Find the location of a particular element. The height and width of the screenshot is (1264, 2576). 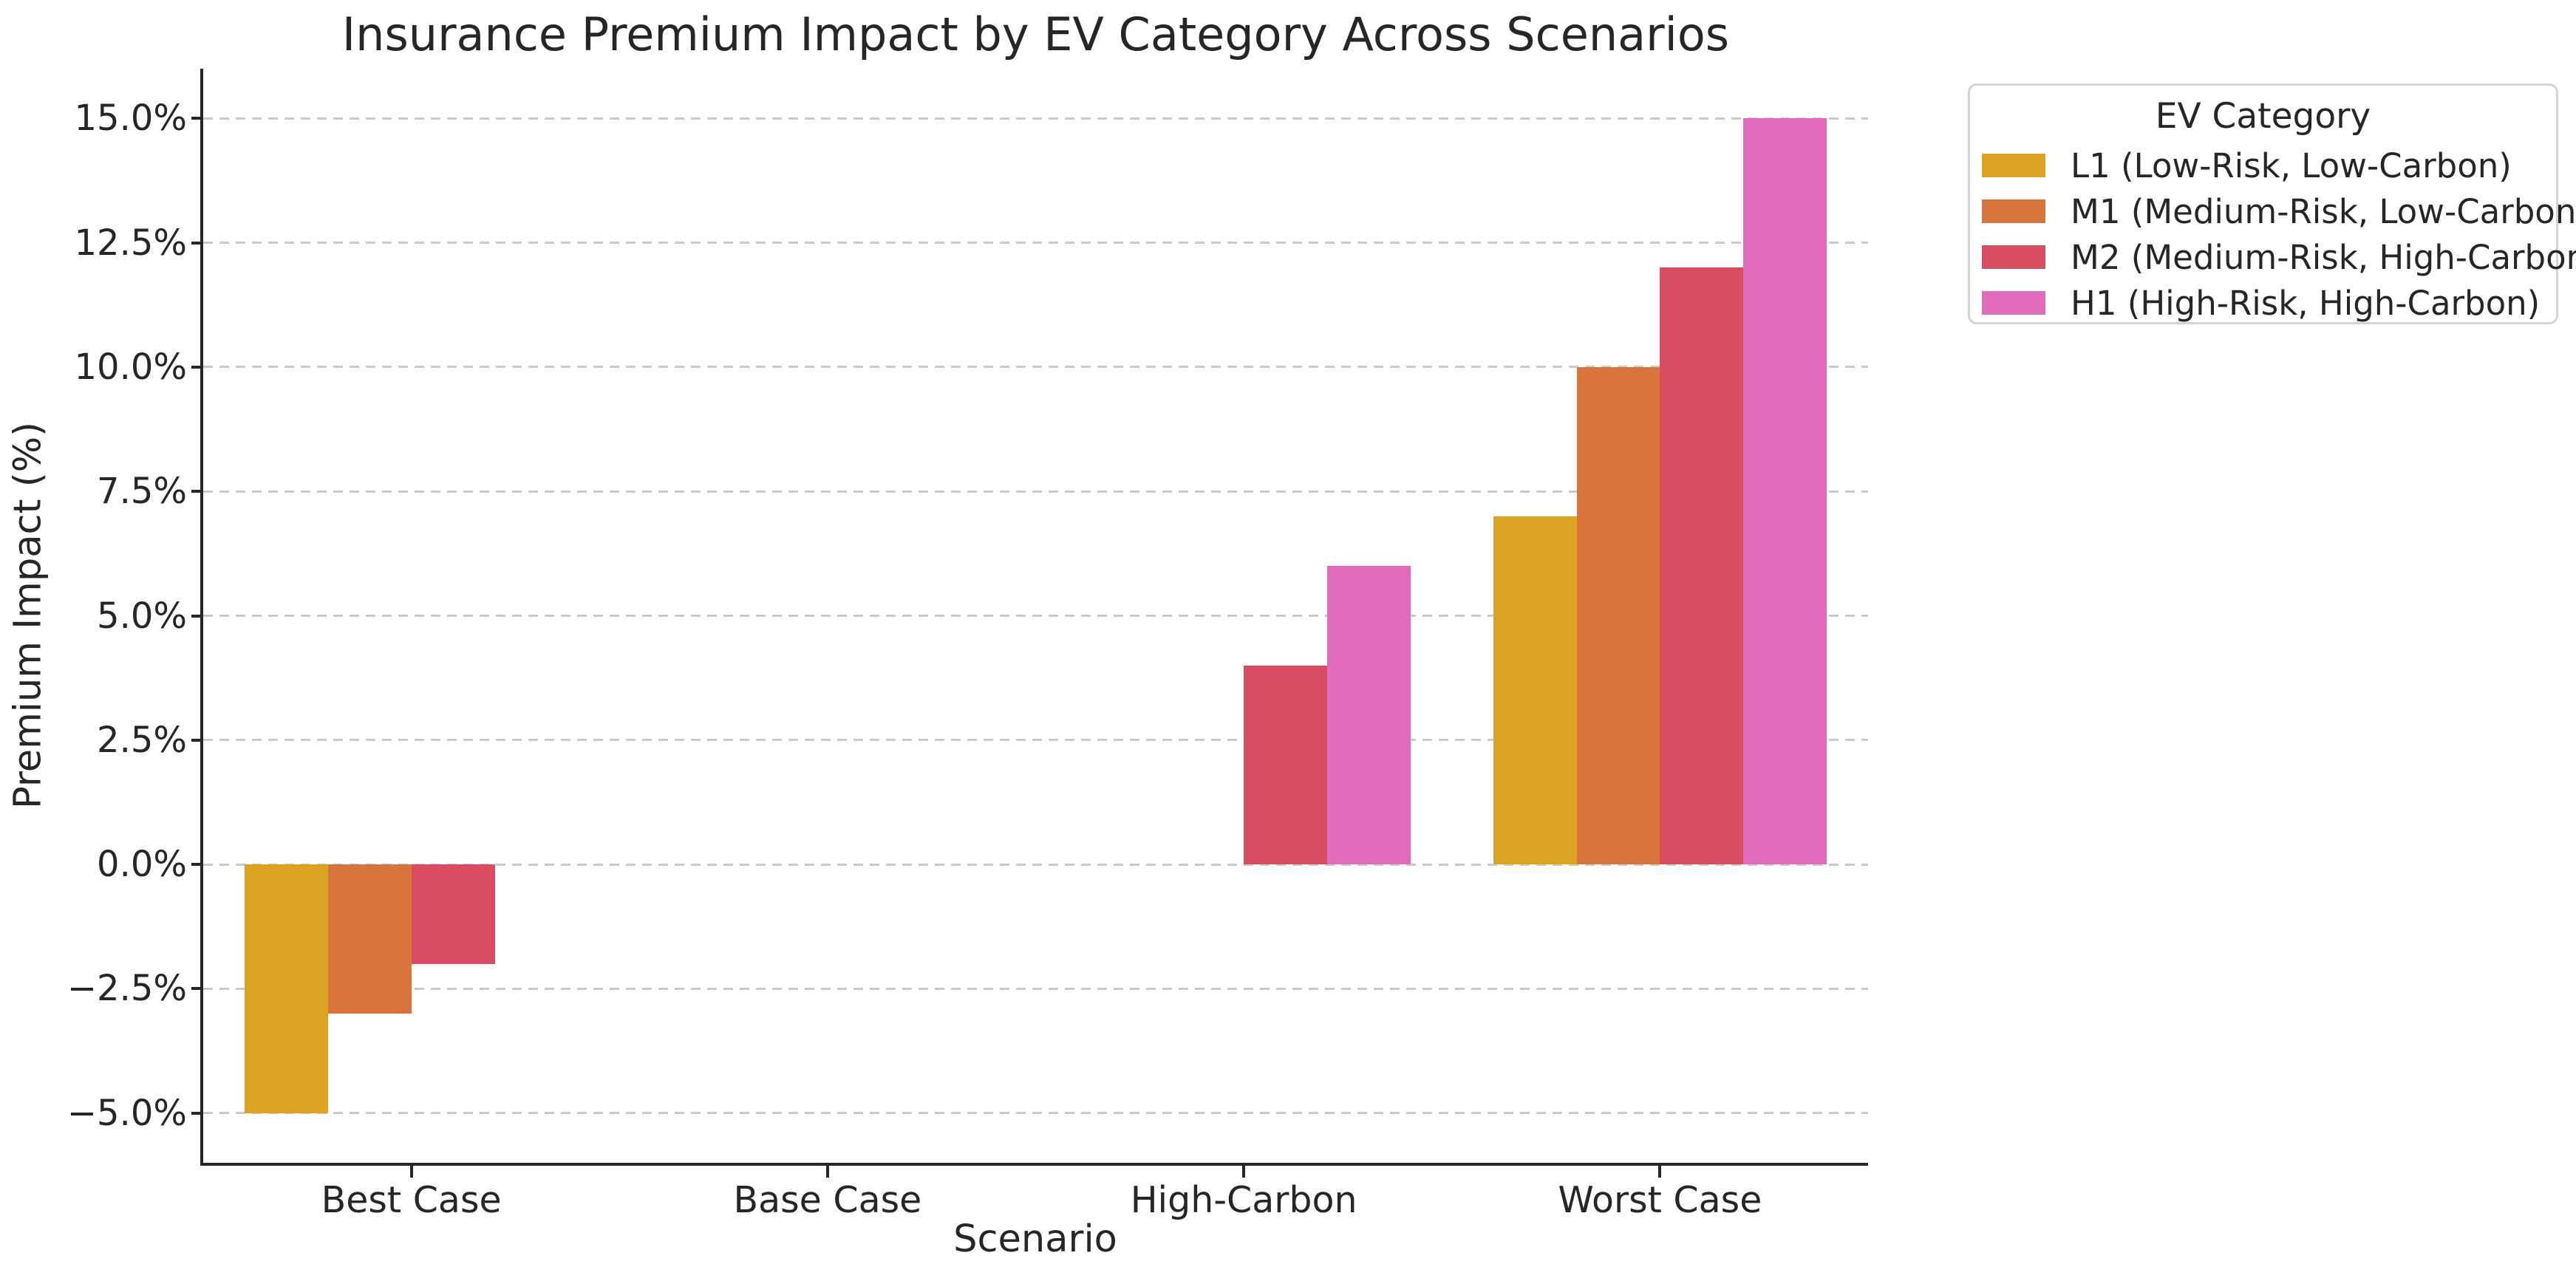

x-axis-spine is located at coordinates (1034, 1164).